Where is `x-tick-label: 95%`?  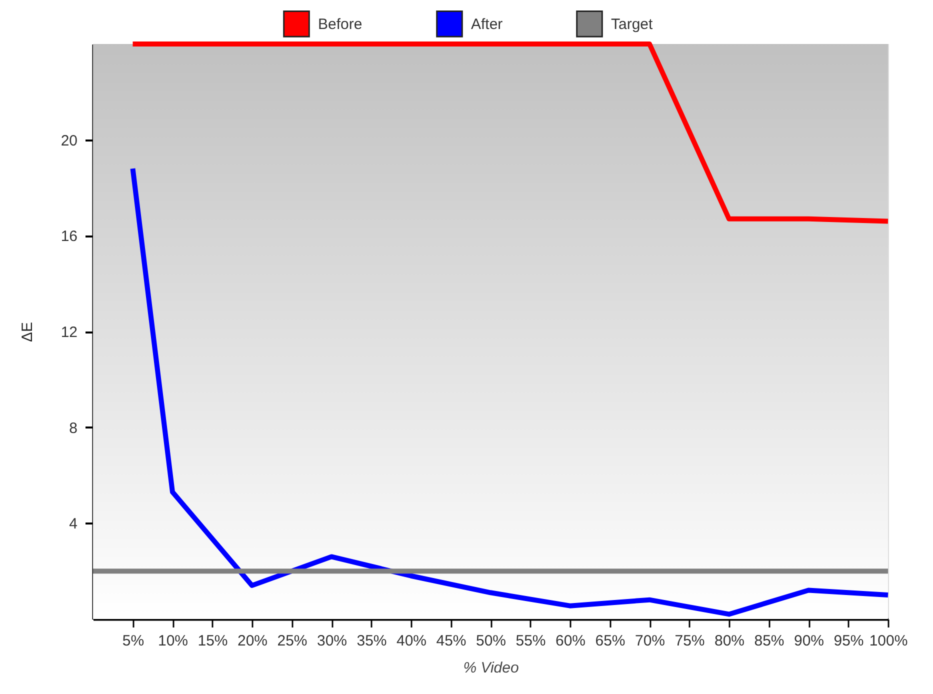
x-tick-label: 95% is located at coordinates (849, 641).